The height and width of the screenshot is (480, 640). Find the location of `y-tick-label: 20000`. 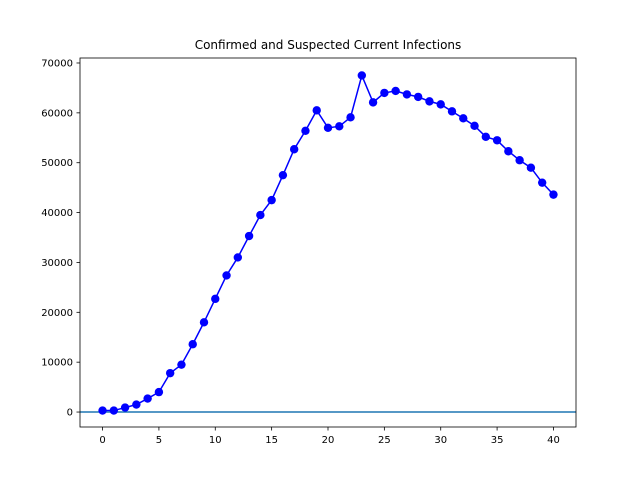

y-tick-label: 20000 is located at coordinates (57, 313).